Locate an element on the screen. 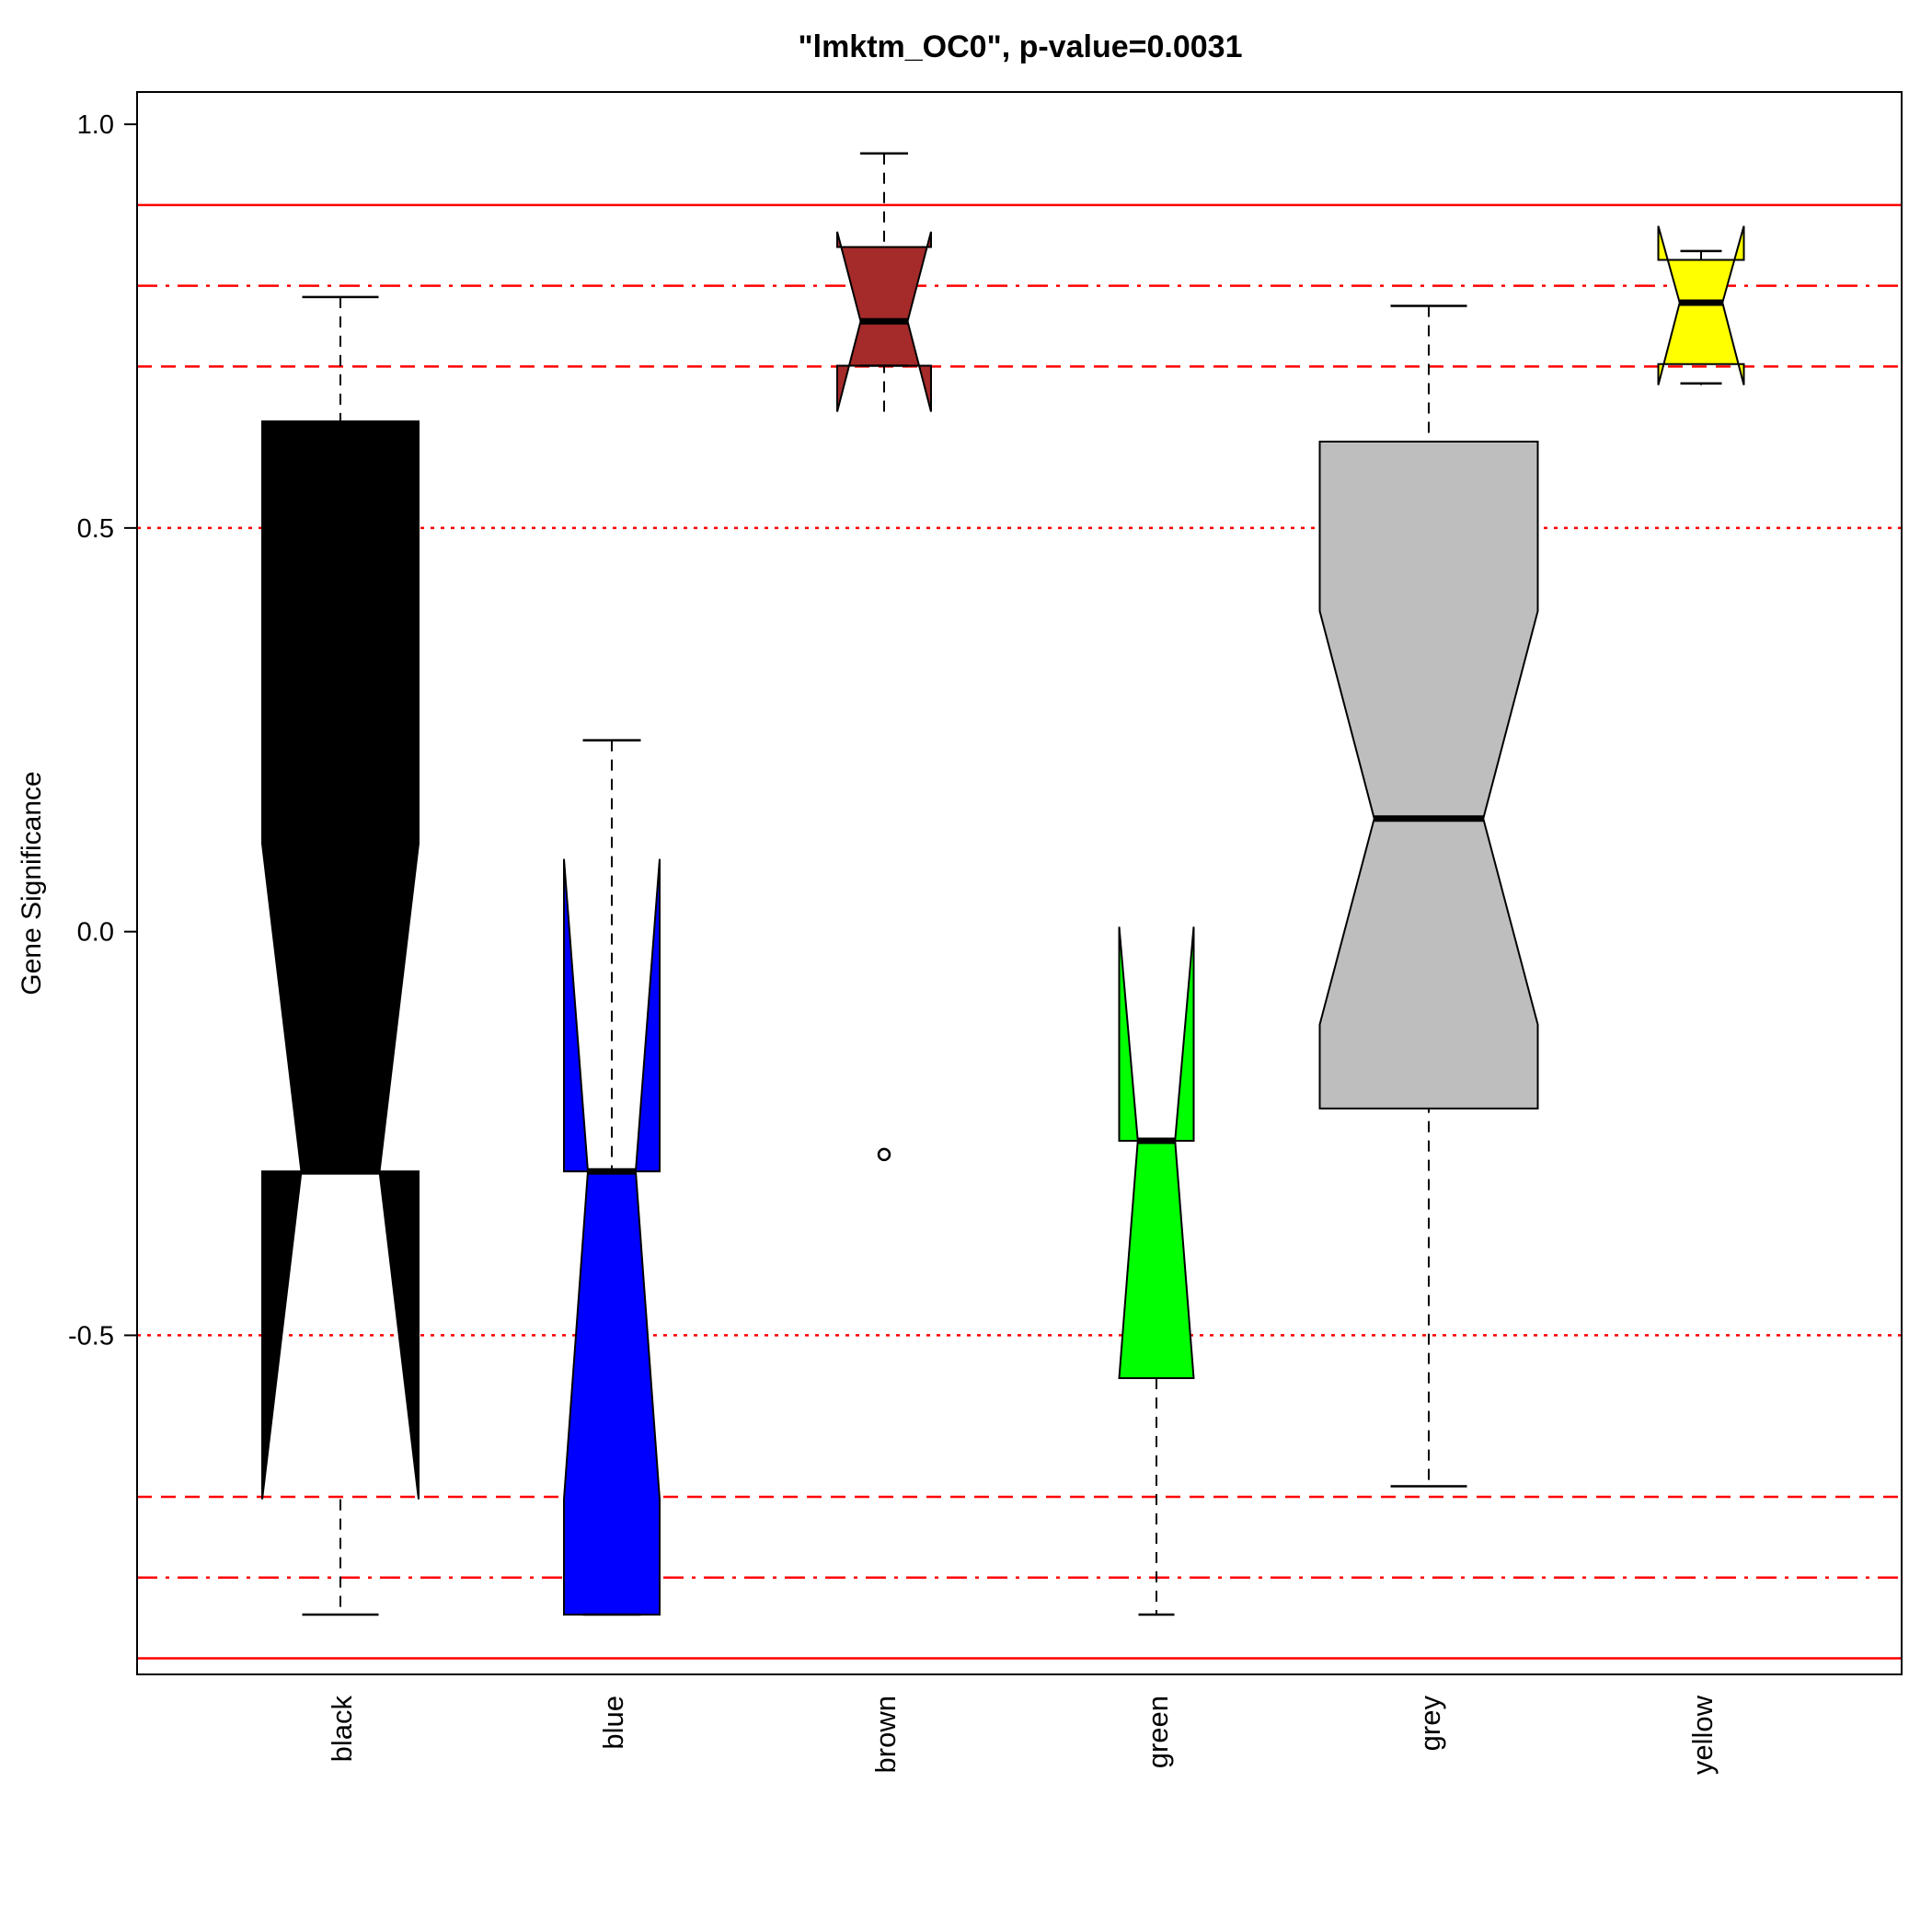 The width and height of the screenshot is (1932, 1932). outlier-point is located at coordinates (884, 1154).